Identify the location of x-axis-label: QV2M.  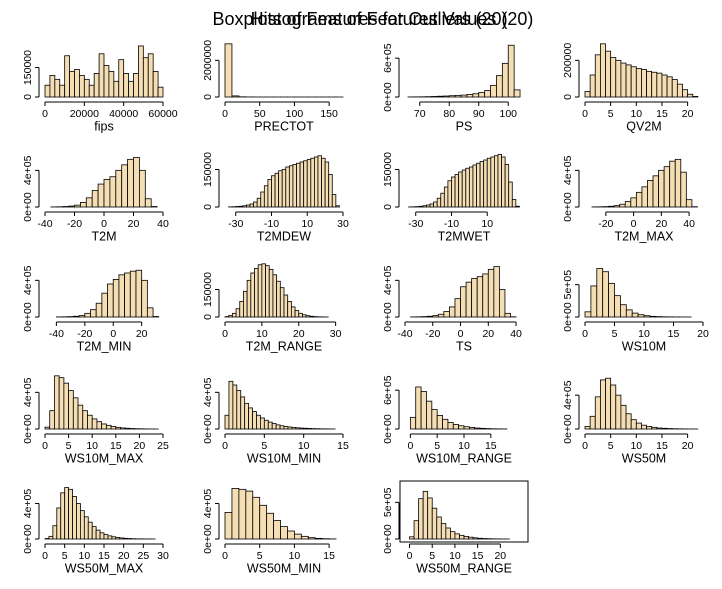
(643, 126).